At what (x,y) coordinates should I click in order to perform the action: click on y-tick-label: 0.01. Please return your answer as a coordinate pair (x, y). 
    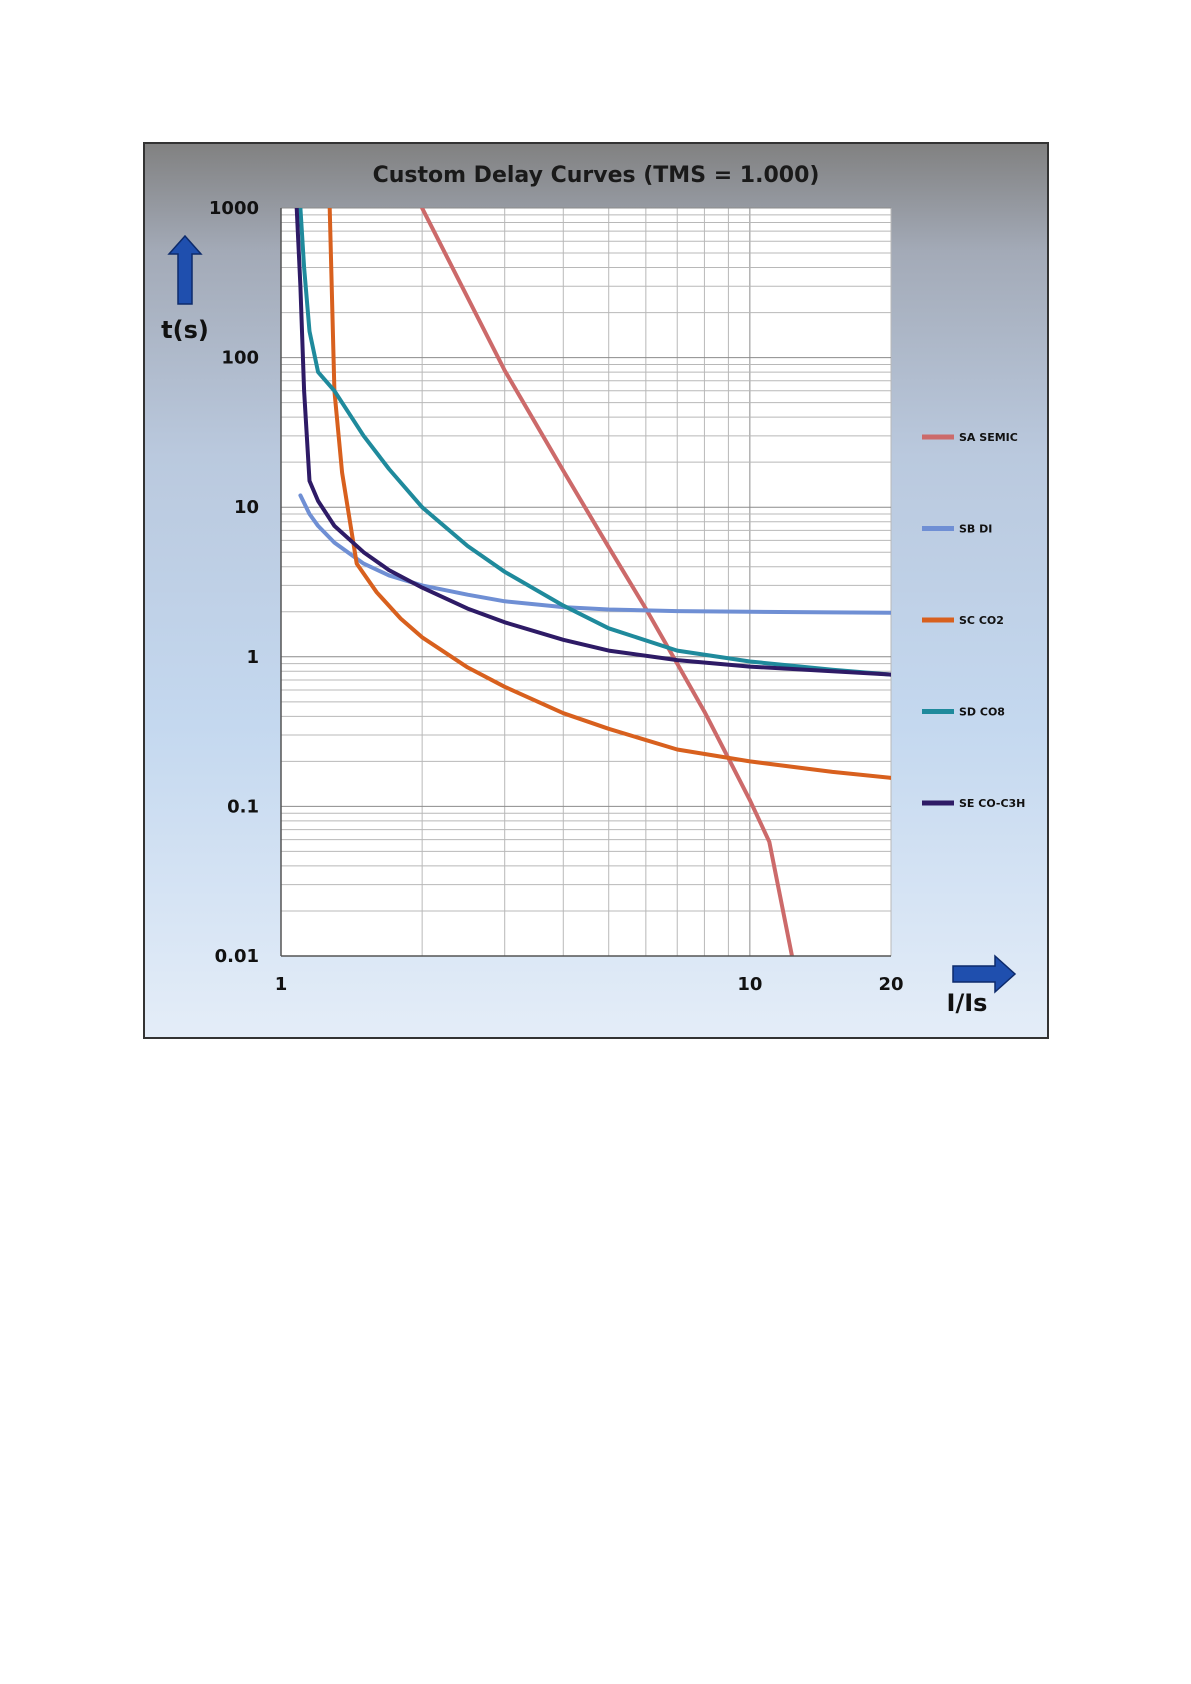
    Looking at the image, I should click on (237, 956).